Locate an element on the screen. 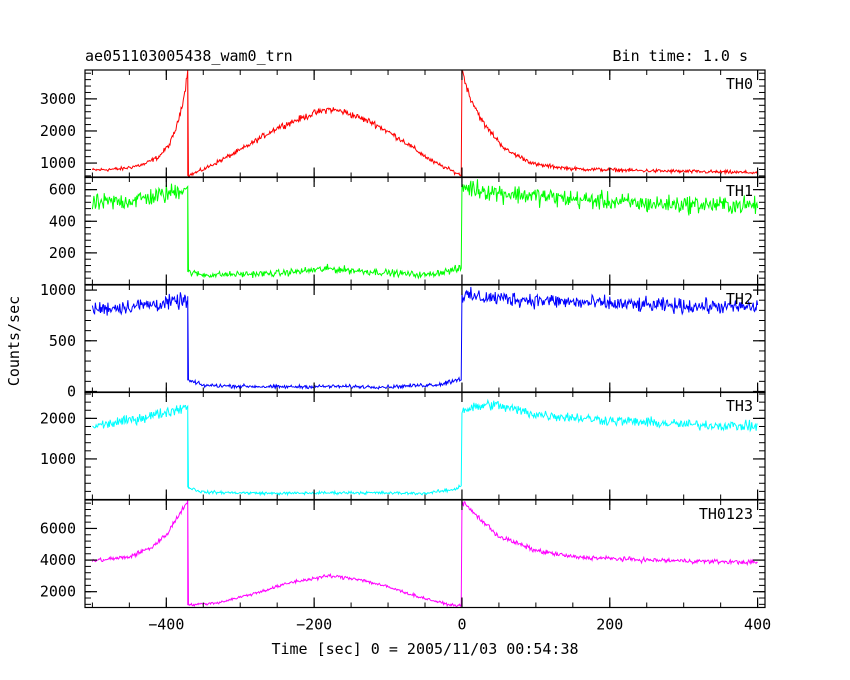  series-th0 is located at coordinates (425, 124).